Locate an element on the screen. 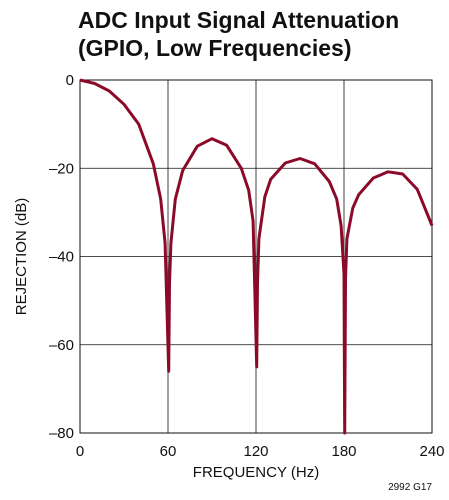 The image size is (449, 500). y-tick-label: –20 is located at coordinates (61, 168).